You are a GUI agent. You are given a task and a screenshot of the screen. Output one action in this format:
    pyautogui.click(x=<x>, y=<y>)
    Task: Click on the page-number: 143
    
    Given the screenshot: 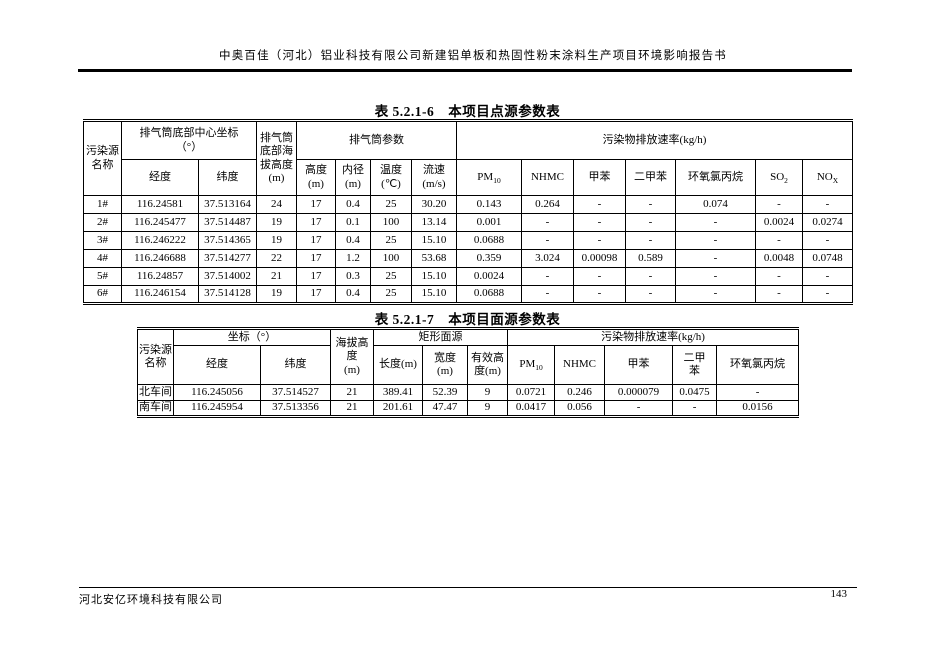 What is the action you would take?
    pyautogui.click(x=839, y=594)
    